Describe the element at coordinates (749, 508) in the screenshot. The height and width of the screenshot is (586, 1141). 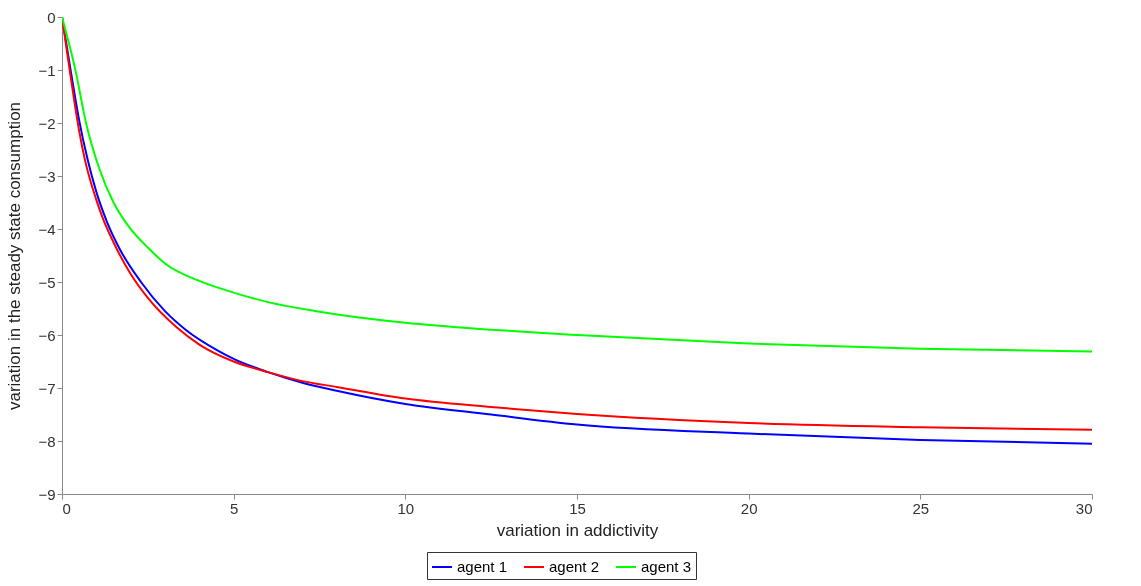
I see `x-tick-label: 20` at that location.